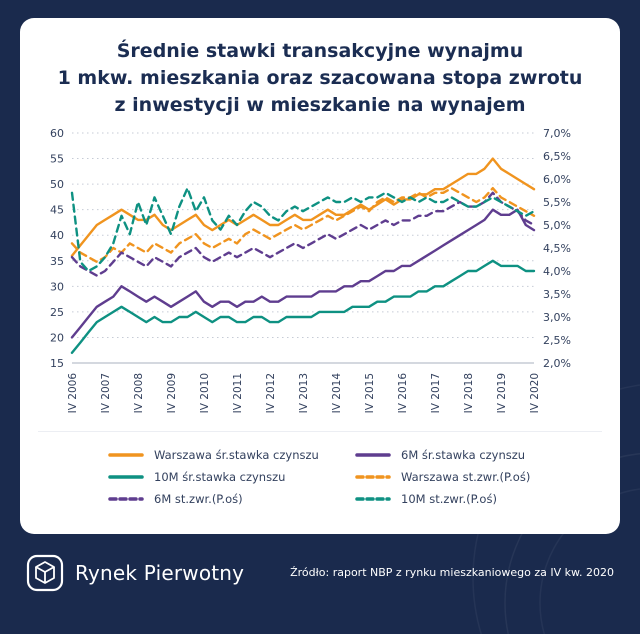 The image size is (640, 634). What do you see at coordinates (126, 455) in the screenshot?
I see `legend-swatch-warszawa-czynsz` at bounding box center [126, 455].